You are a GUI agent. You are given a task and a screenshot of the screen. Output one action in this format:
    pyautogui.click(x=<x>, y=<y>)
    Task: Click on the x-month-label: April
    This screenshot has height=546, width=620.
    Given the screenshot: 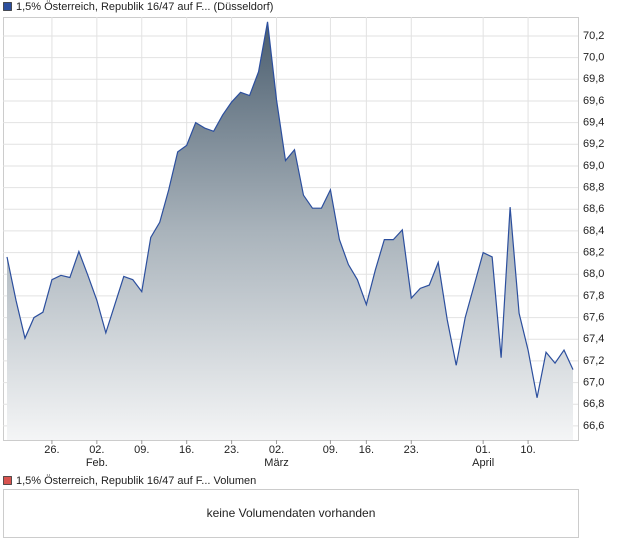 What is the action you would take?
    pyautogui.click(x=483, y=463)
    